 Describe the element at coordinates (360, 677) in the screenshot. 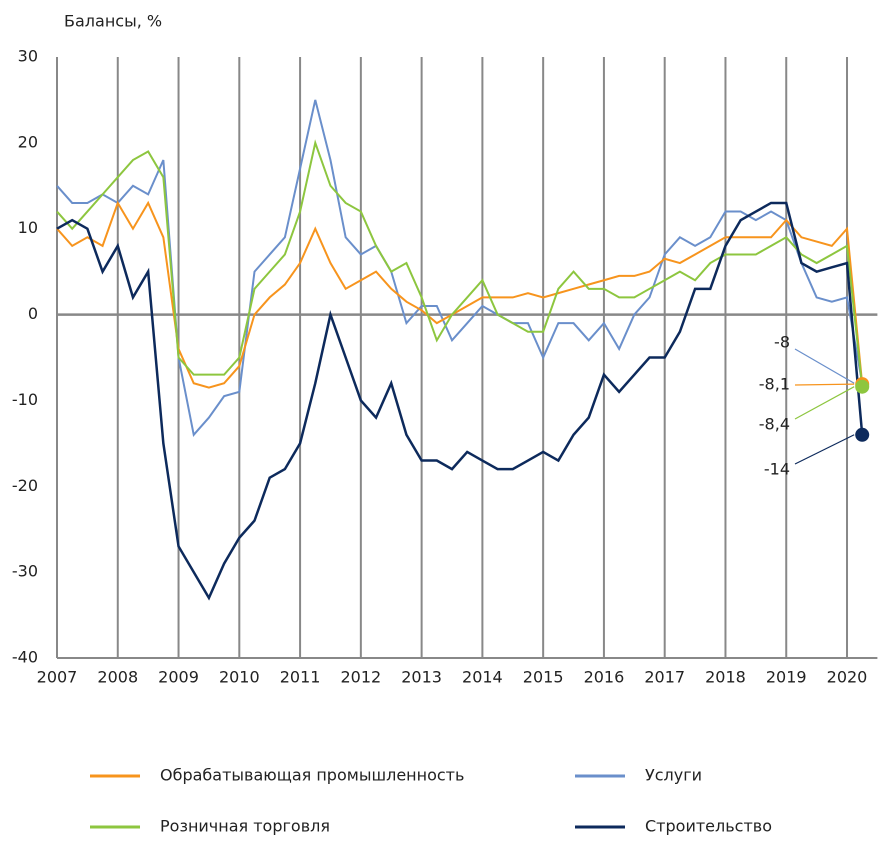

I see `x-tick-label: 2012` at that location.